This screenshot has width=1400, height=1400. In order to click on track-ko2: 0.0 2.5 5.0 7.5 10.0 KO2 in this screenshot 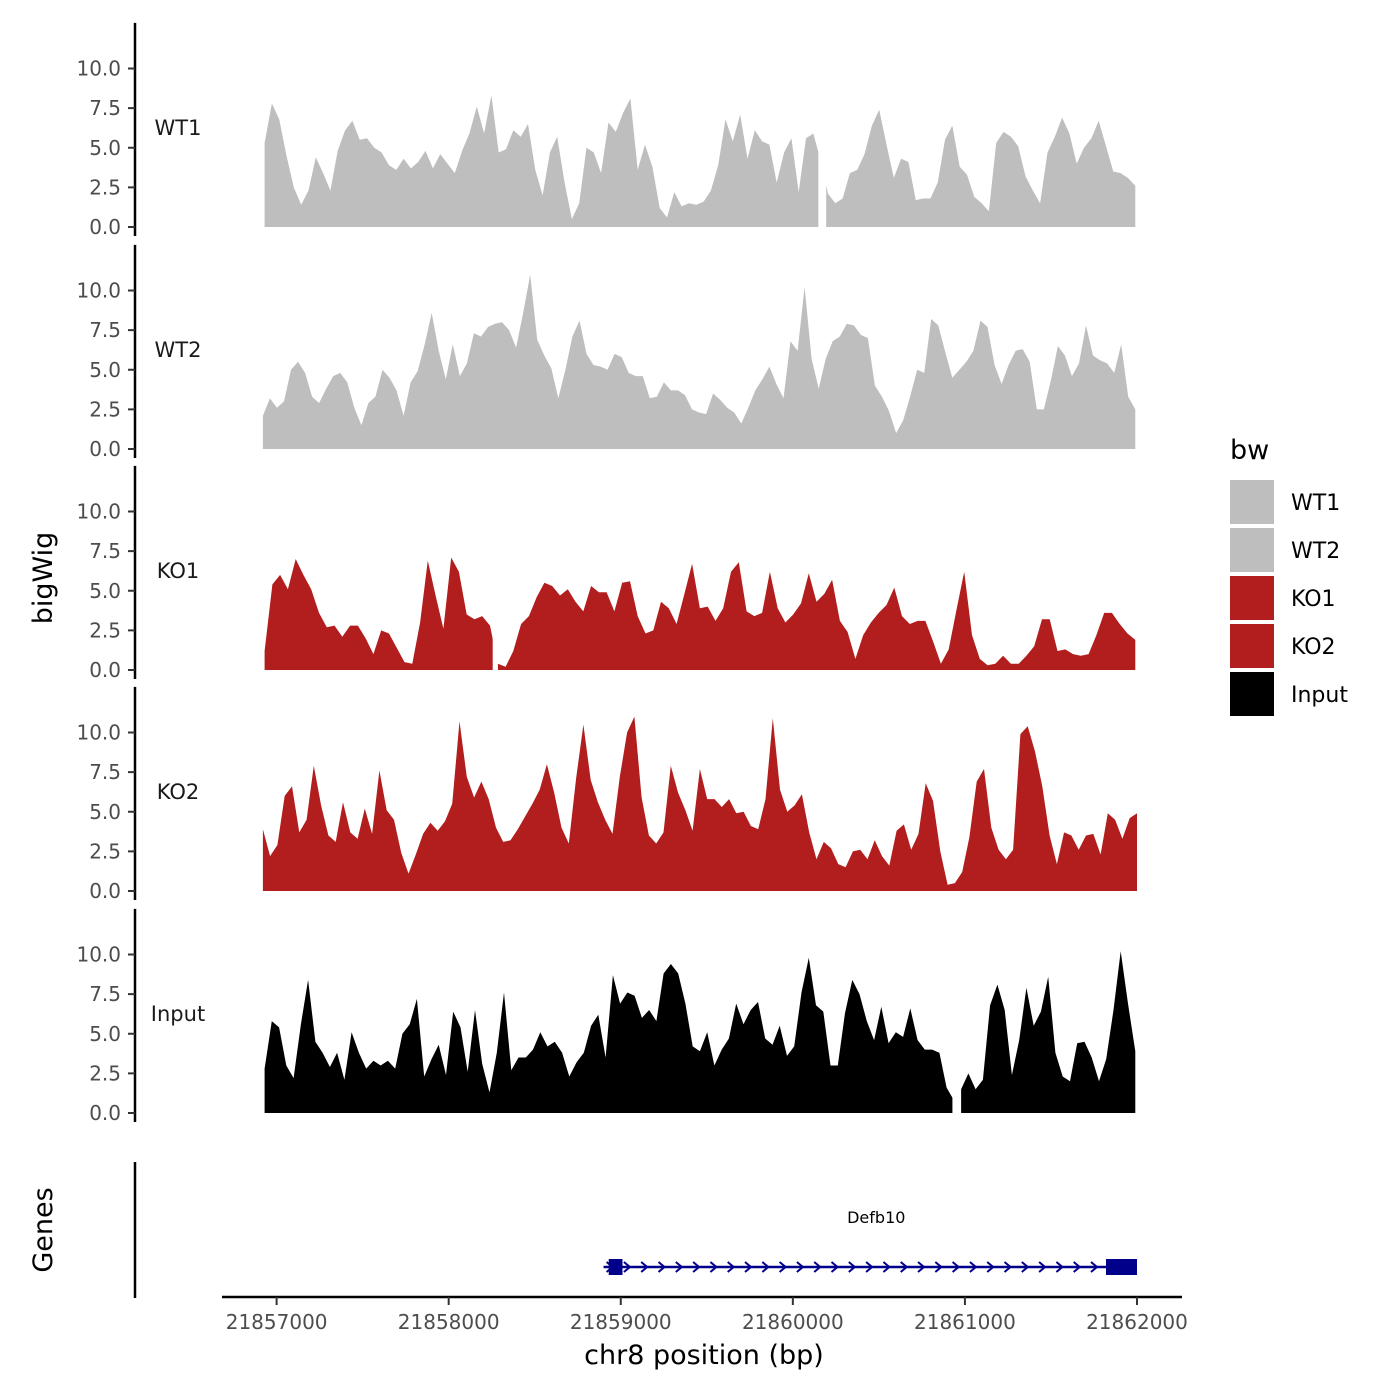, I will do `click(606, 794)`.